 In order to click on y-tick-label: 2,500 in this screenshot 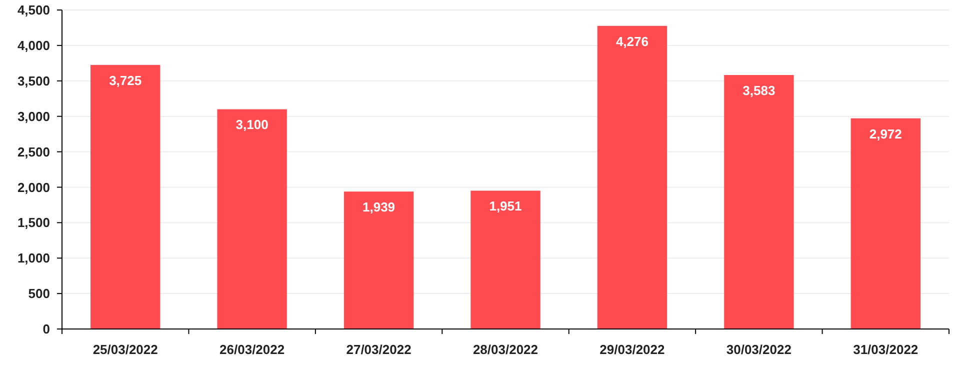, I will do `click(33, 152)`.